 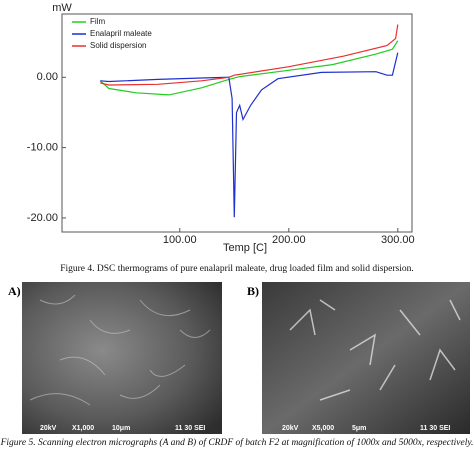 I want to click on x-tick-label: 100.00, so click(x=180, y=240).